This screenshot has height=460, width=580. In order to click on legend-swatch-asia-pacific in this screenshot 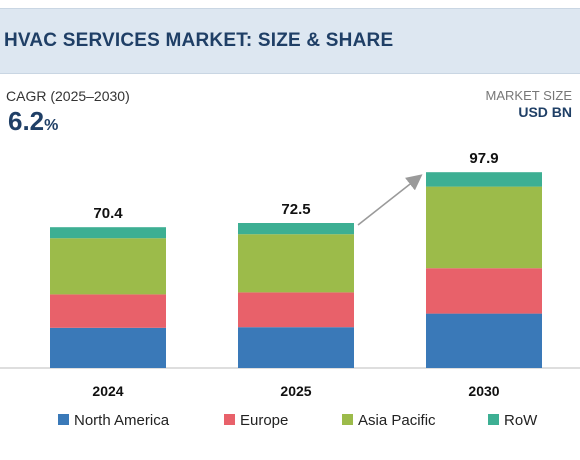, I will do `click(347, 419)`.